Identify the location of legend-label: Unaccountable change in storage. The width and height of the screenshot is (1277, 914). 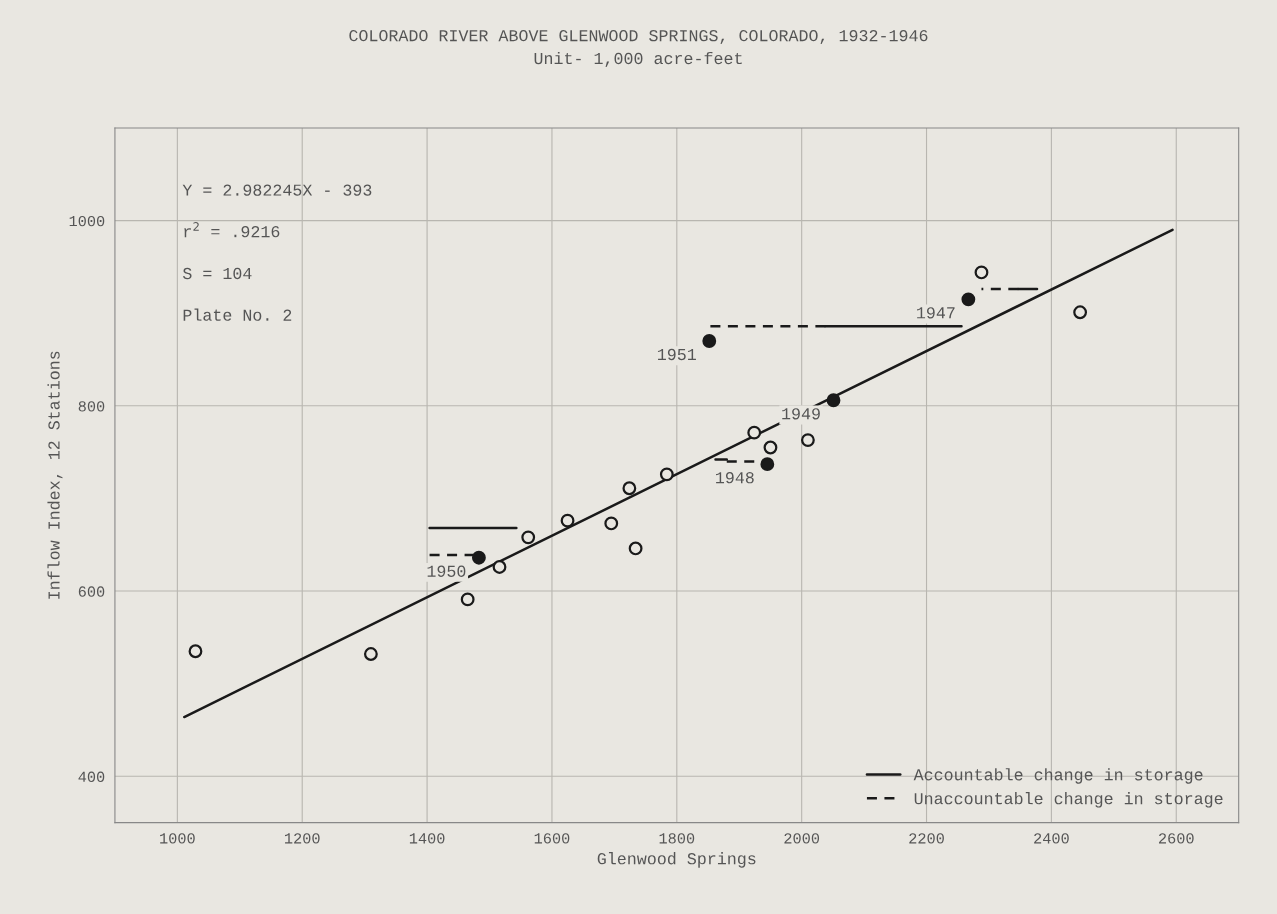
(1068, 800).